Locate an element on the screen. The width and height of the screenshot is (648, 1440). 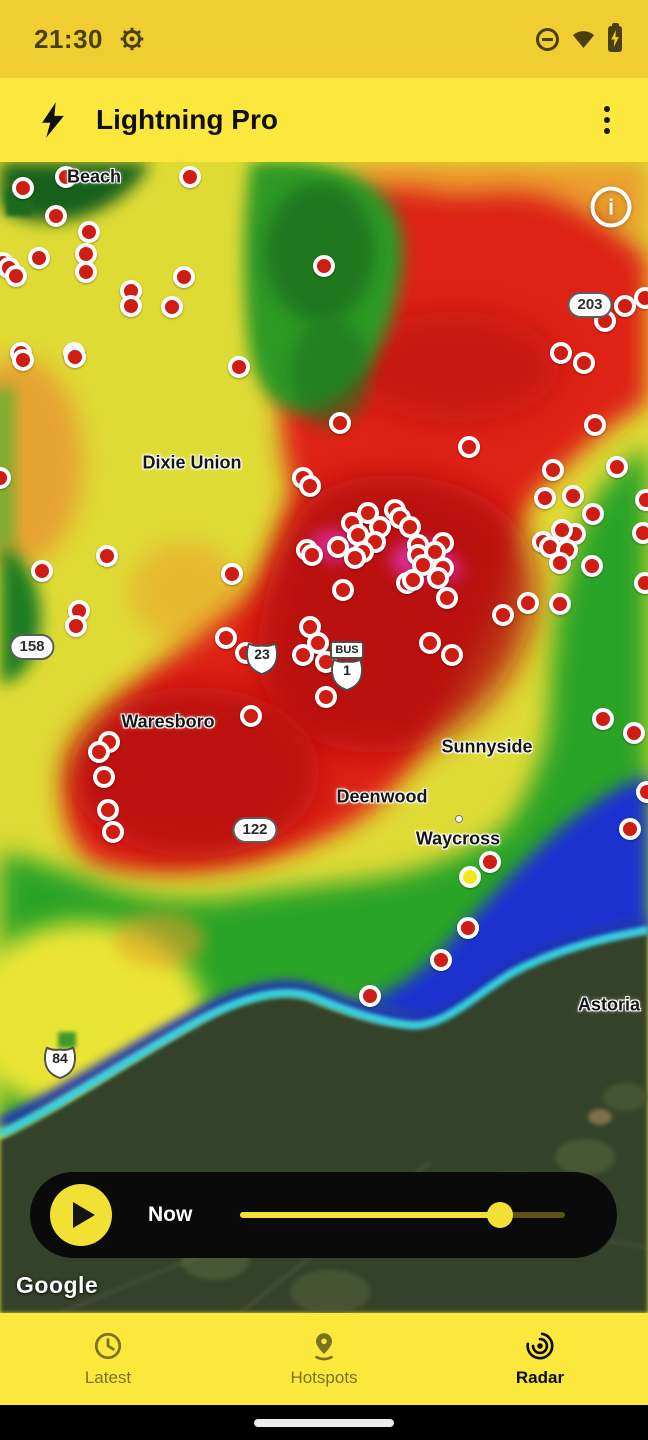
app-bar: Lightning Pro is located at coordinates (324, 120).